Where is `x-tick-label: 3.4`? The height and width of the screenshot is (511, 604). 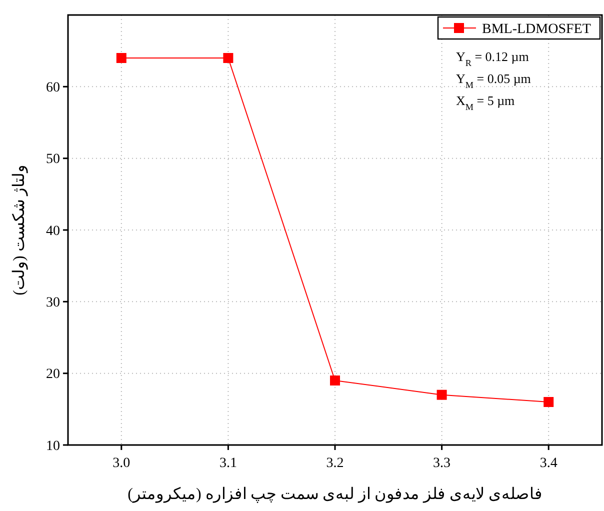 x-tick-label: 3.4 is located at coordinates (549, 463).